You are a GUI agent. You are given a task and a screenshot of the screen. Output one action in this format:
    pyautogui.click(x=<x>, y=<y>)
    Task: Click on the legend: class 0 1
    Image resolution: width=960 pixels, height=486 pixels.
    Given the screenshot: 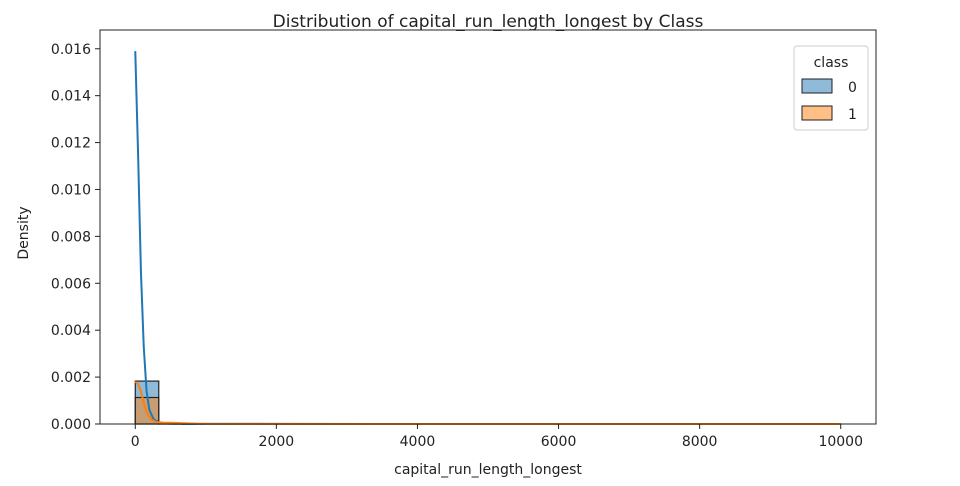 What is the action you would take?
    pyautogui.click(x=831, y=88)
    